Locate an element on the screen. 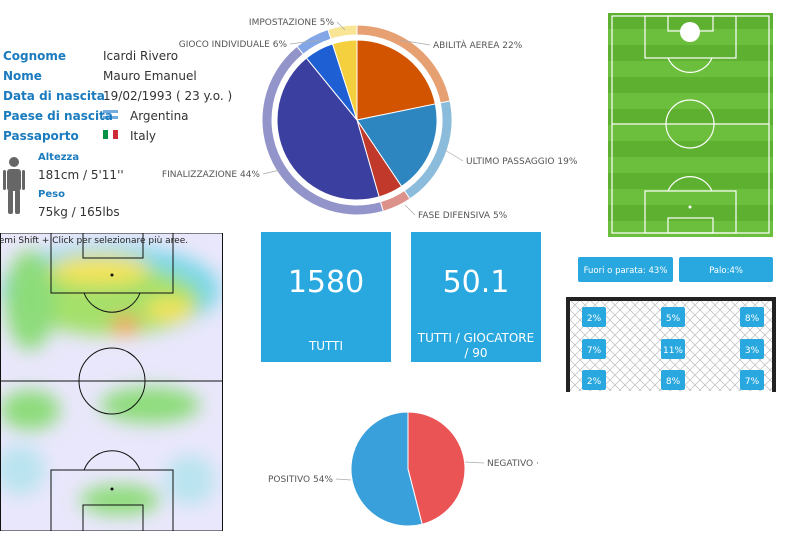 The width and height of the screenshot is (785, 535). stat-value: 1580 is located at coordinates (326, 282).